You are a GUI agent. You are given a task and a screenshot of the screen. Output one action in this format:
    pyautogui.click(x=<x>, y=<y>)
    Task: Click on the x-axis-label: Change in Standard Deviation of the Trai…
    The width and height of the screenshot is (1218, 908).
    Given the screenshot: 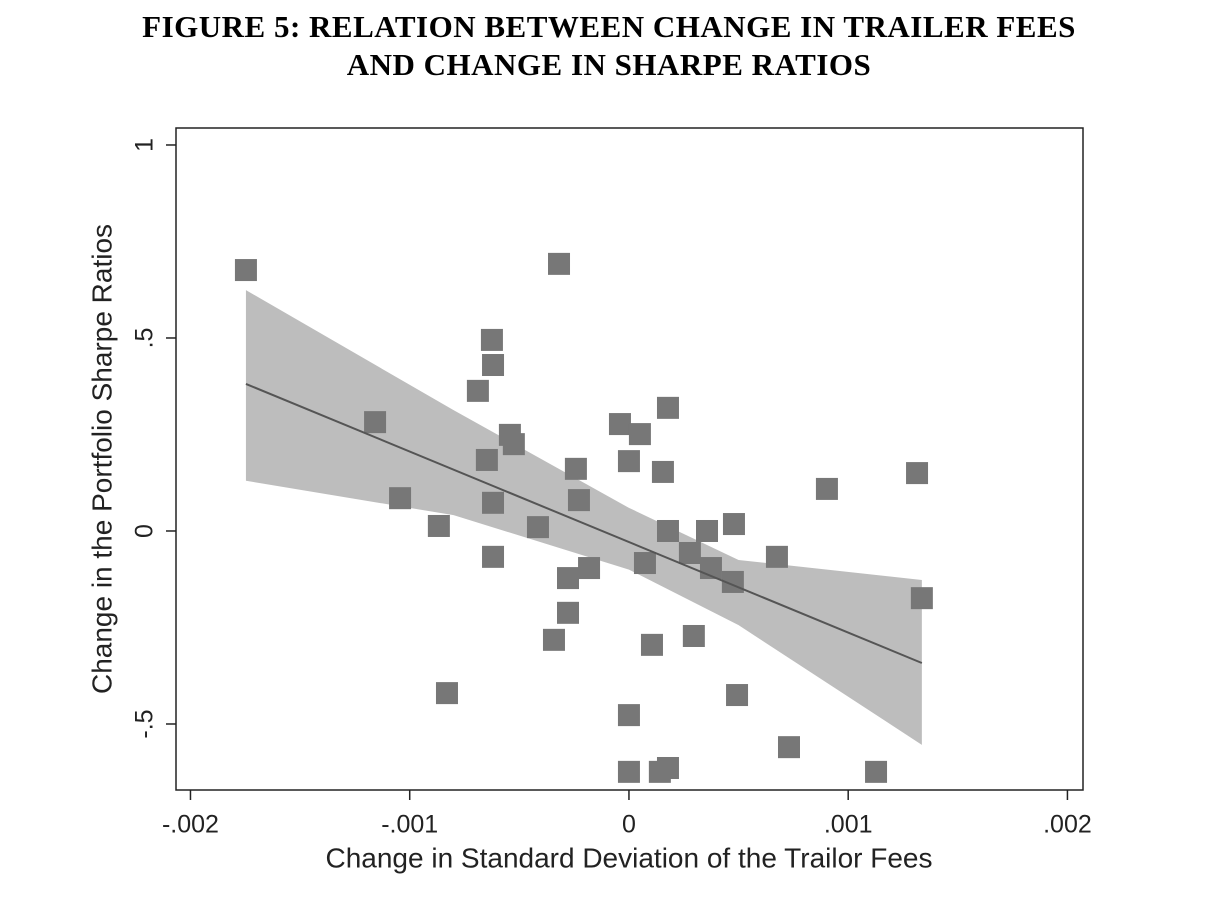 What is the action you would take?
    pyautogui.click(x=628, y=857)
    